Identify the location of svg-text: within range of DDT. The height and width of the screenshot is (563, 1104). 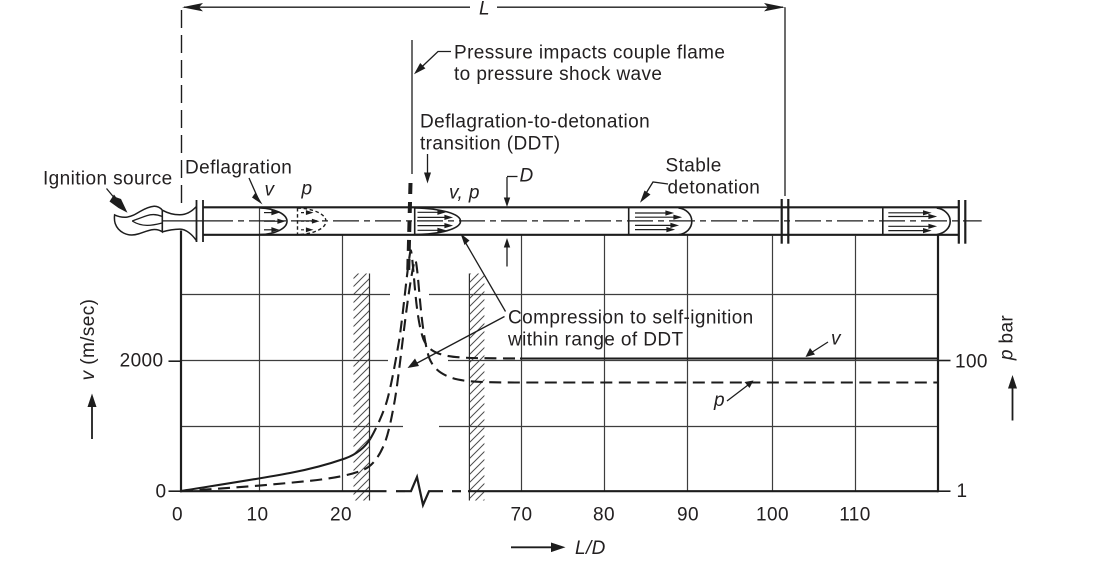
(595, 340).